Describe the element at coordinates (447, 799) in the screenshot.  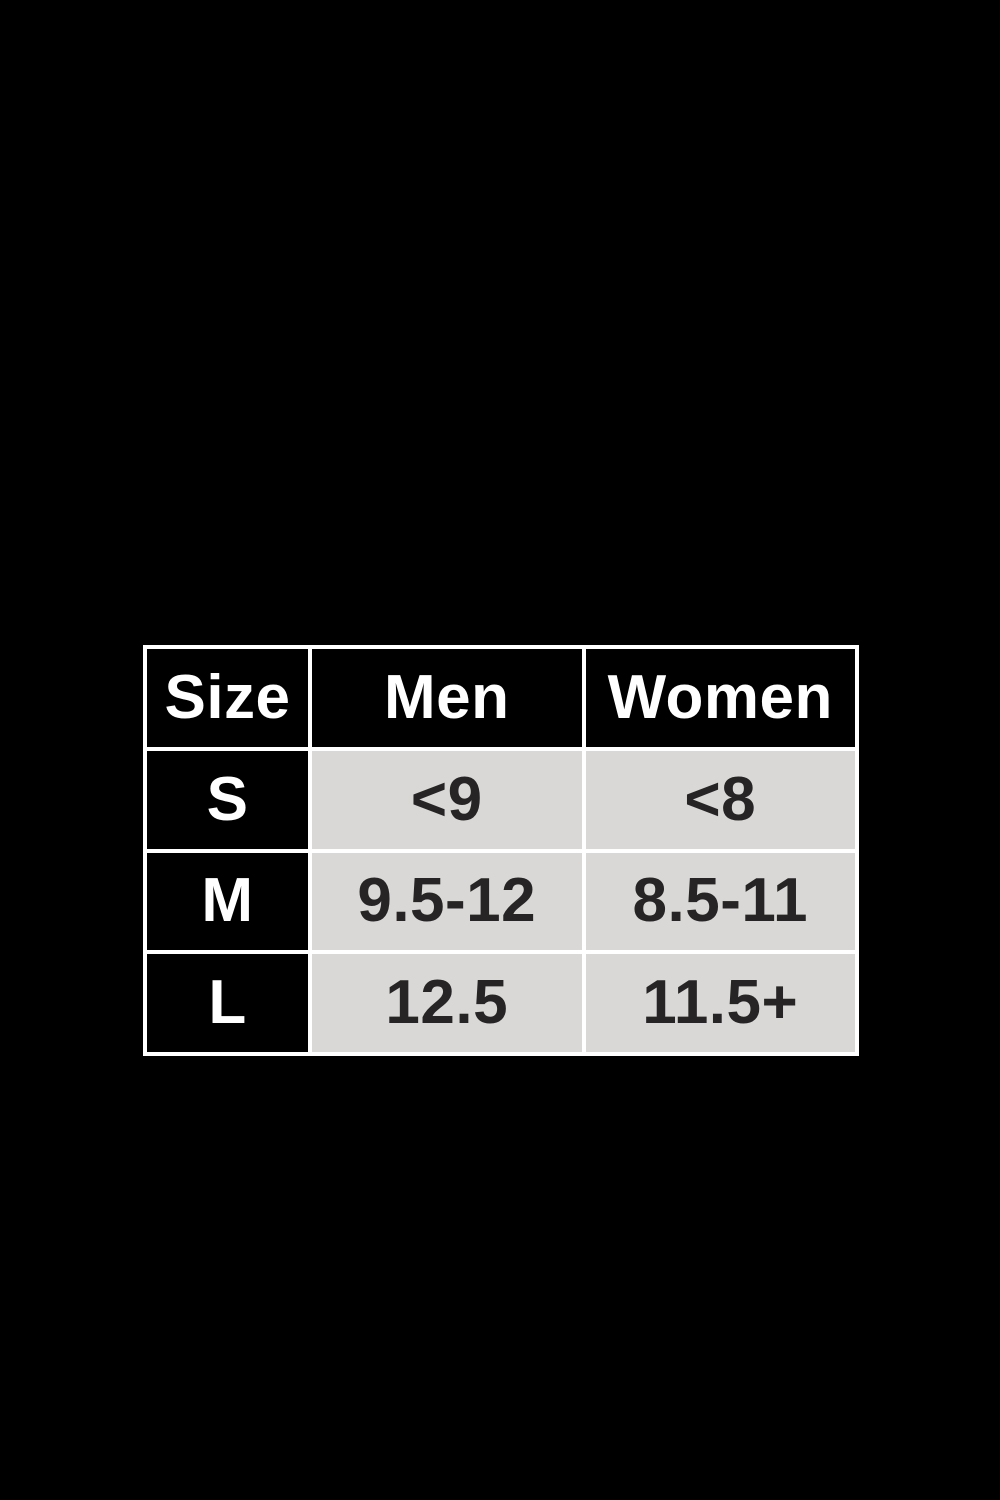
I see `cell-men-s: <9` at that location.